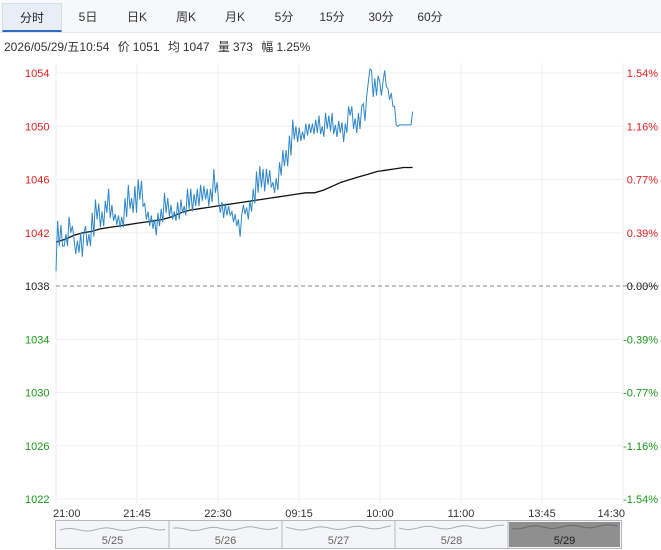 This screenshot has height=550, width=661. What do you see at coordinates (451, 541) in the screenshot?
I see `navigator-day-label: 5/28` at bounding box center [451, 541].